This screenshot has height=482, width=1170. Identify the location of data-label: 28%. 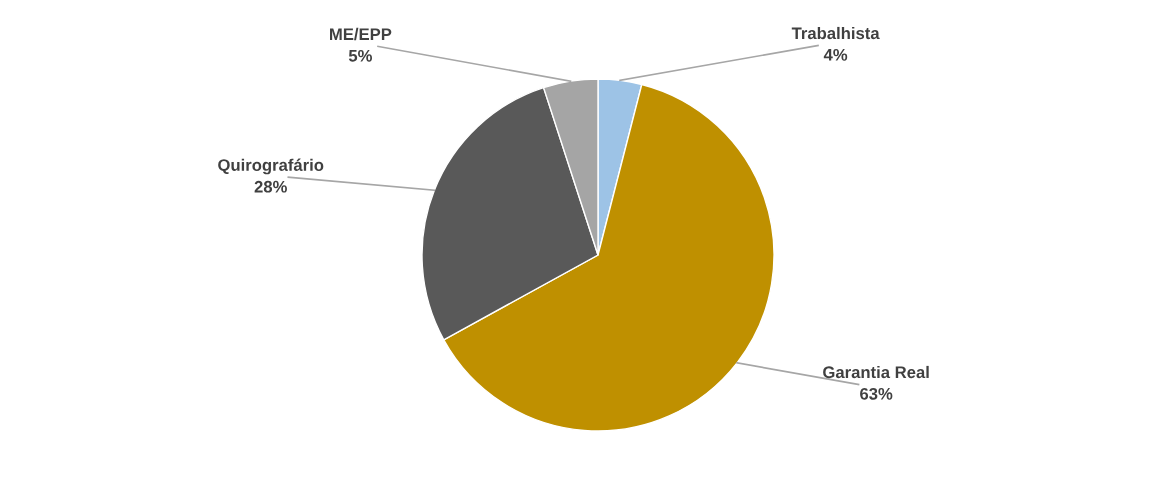
(270, 186).